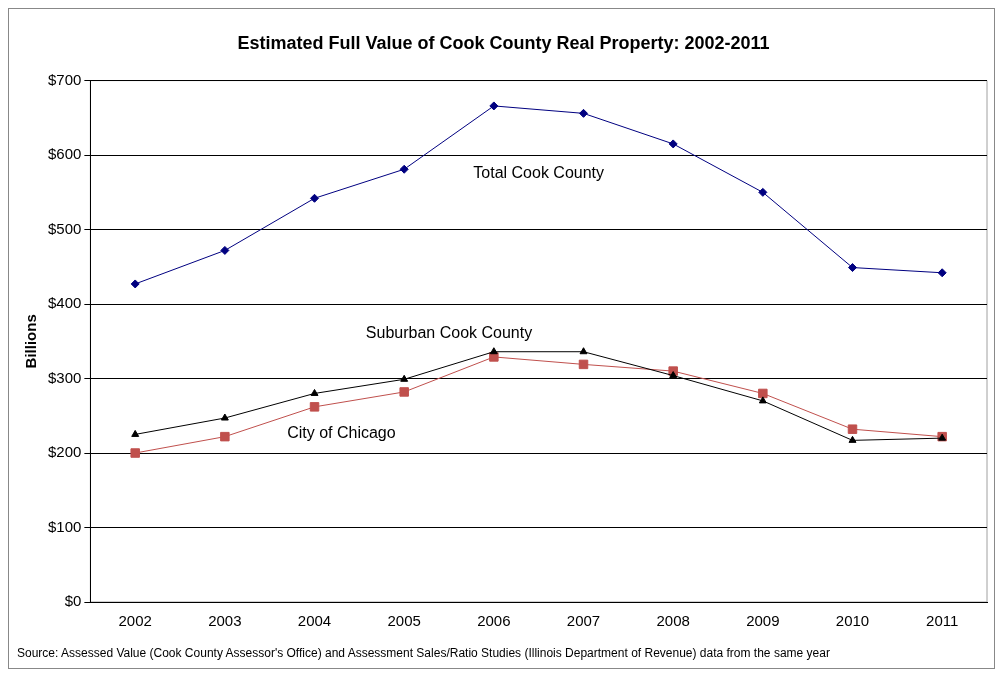 Image resolution: width=1003 pixels, height=683 pixels. What do you see at coordinates (449, 332) in the screenshot?
I see `series-label: Suburban Cook County` at bounding box center [449, 332].